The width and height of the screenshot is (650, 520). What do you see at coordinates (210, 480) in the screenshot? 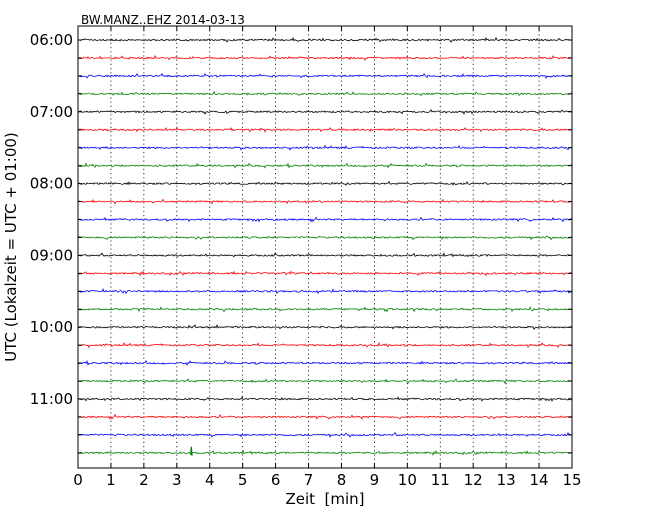
I see `x-tick-label: 4` at bounding box center [210, 480].